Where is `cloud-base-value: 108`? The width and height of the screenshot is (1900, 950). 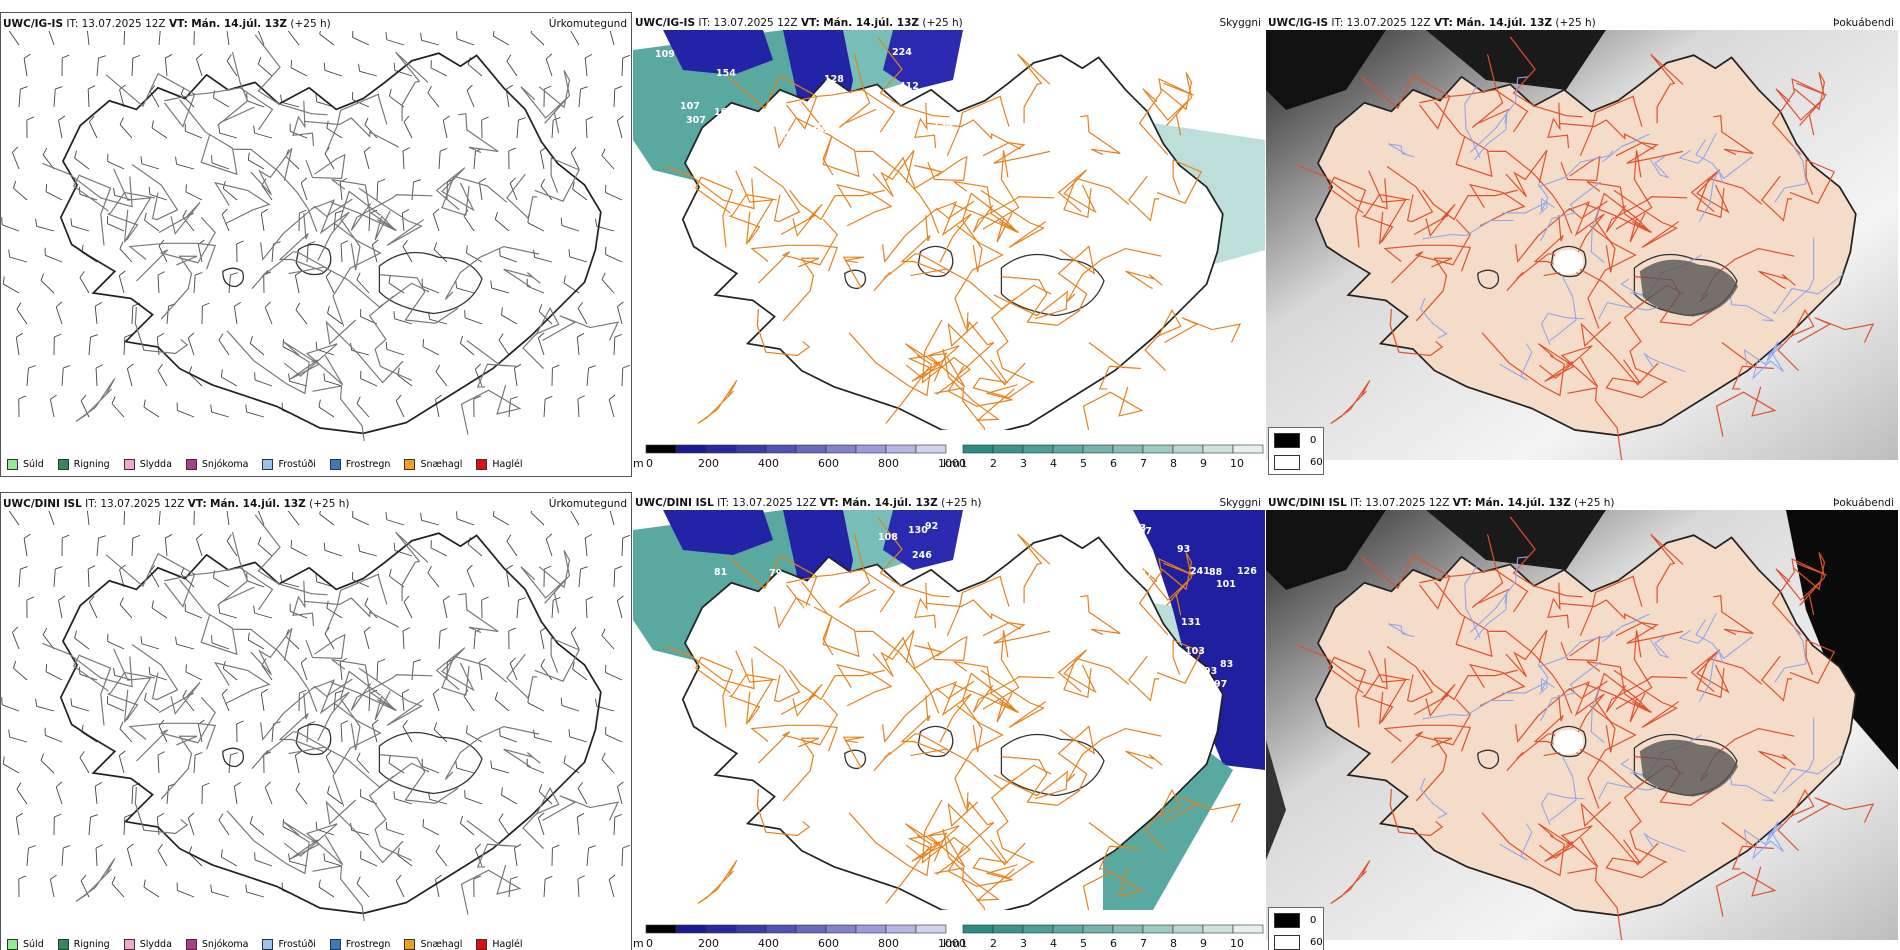
cloud-base-value: 108 is located at coordinates (888, 537).